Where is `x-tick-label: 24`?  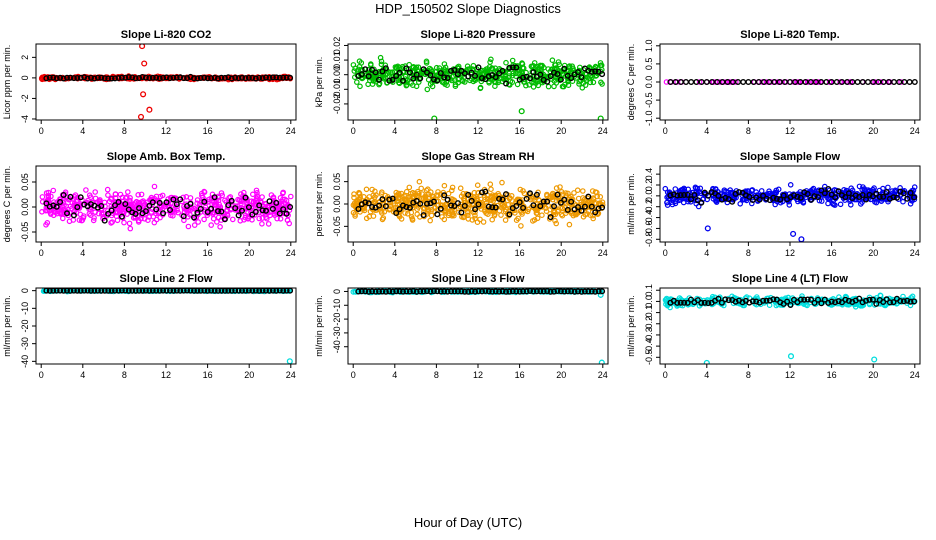 x-tick-label: 24 is located at coordinates (603, 131).